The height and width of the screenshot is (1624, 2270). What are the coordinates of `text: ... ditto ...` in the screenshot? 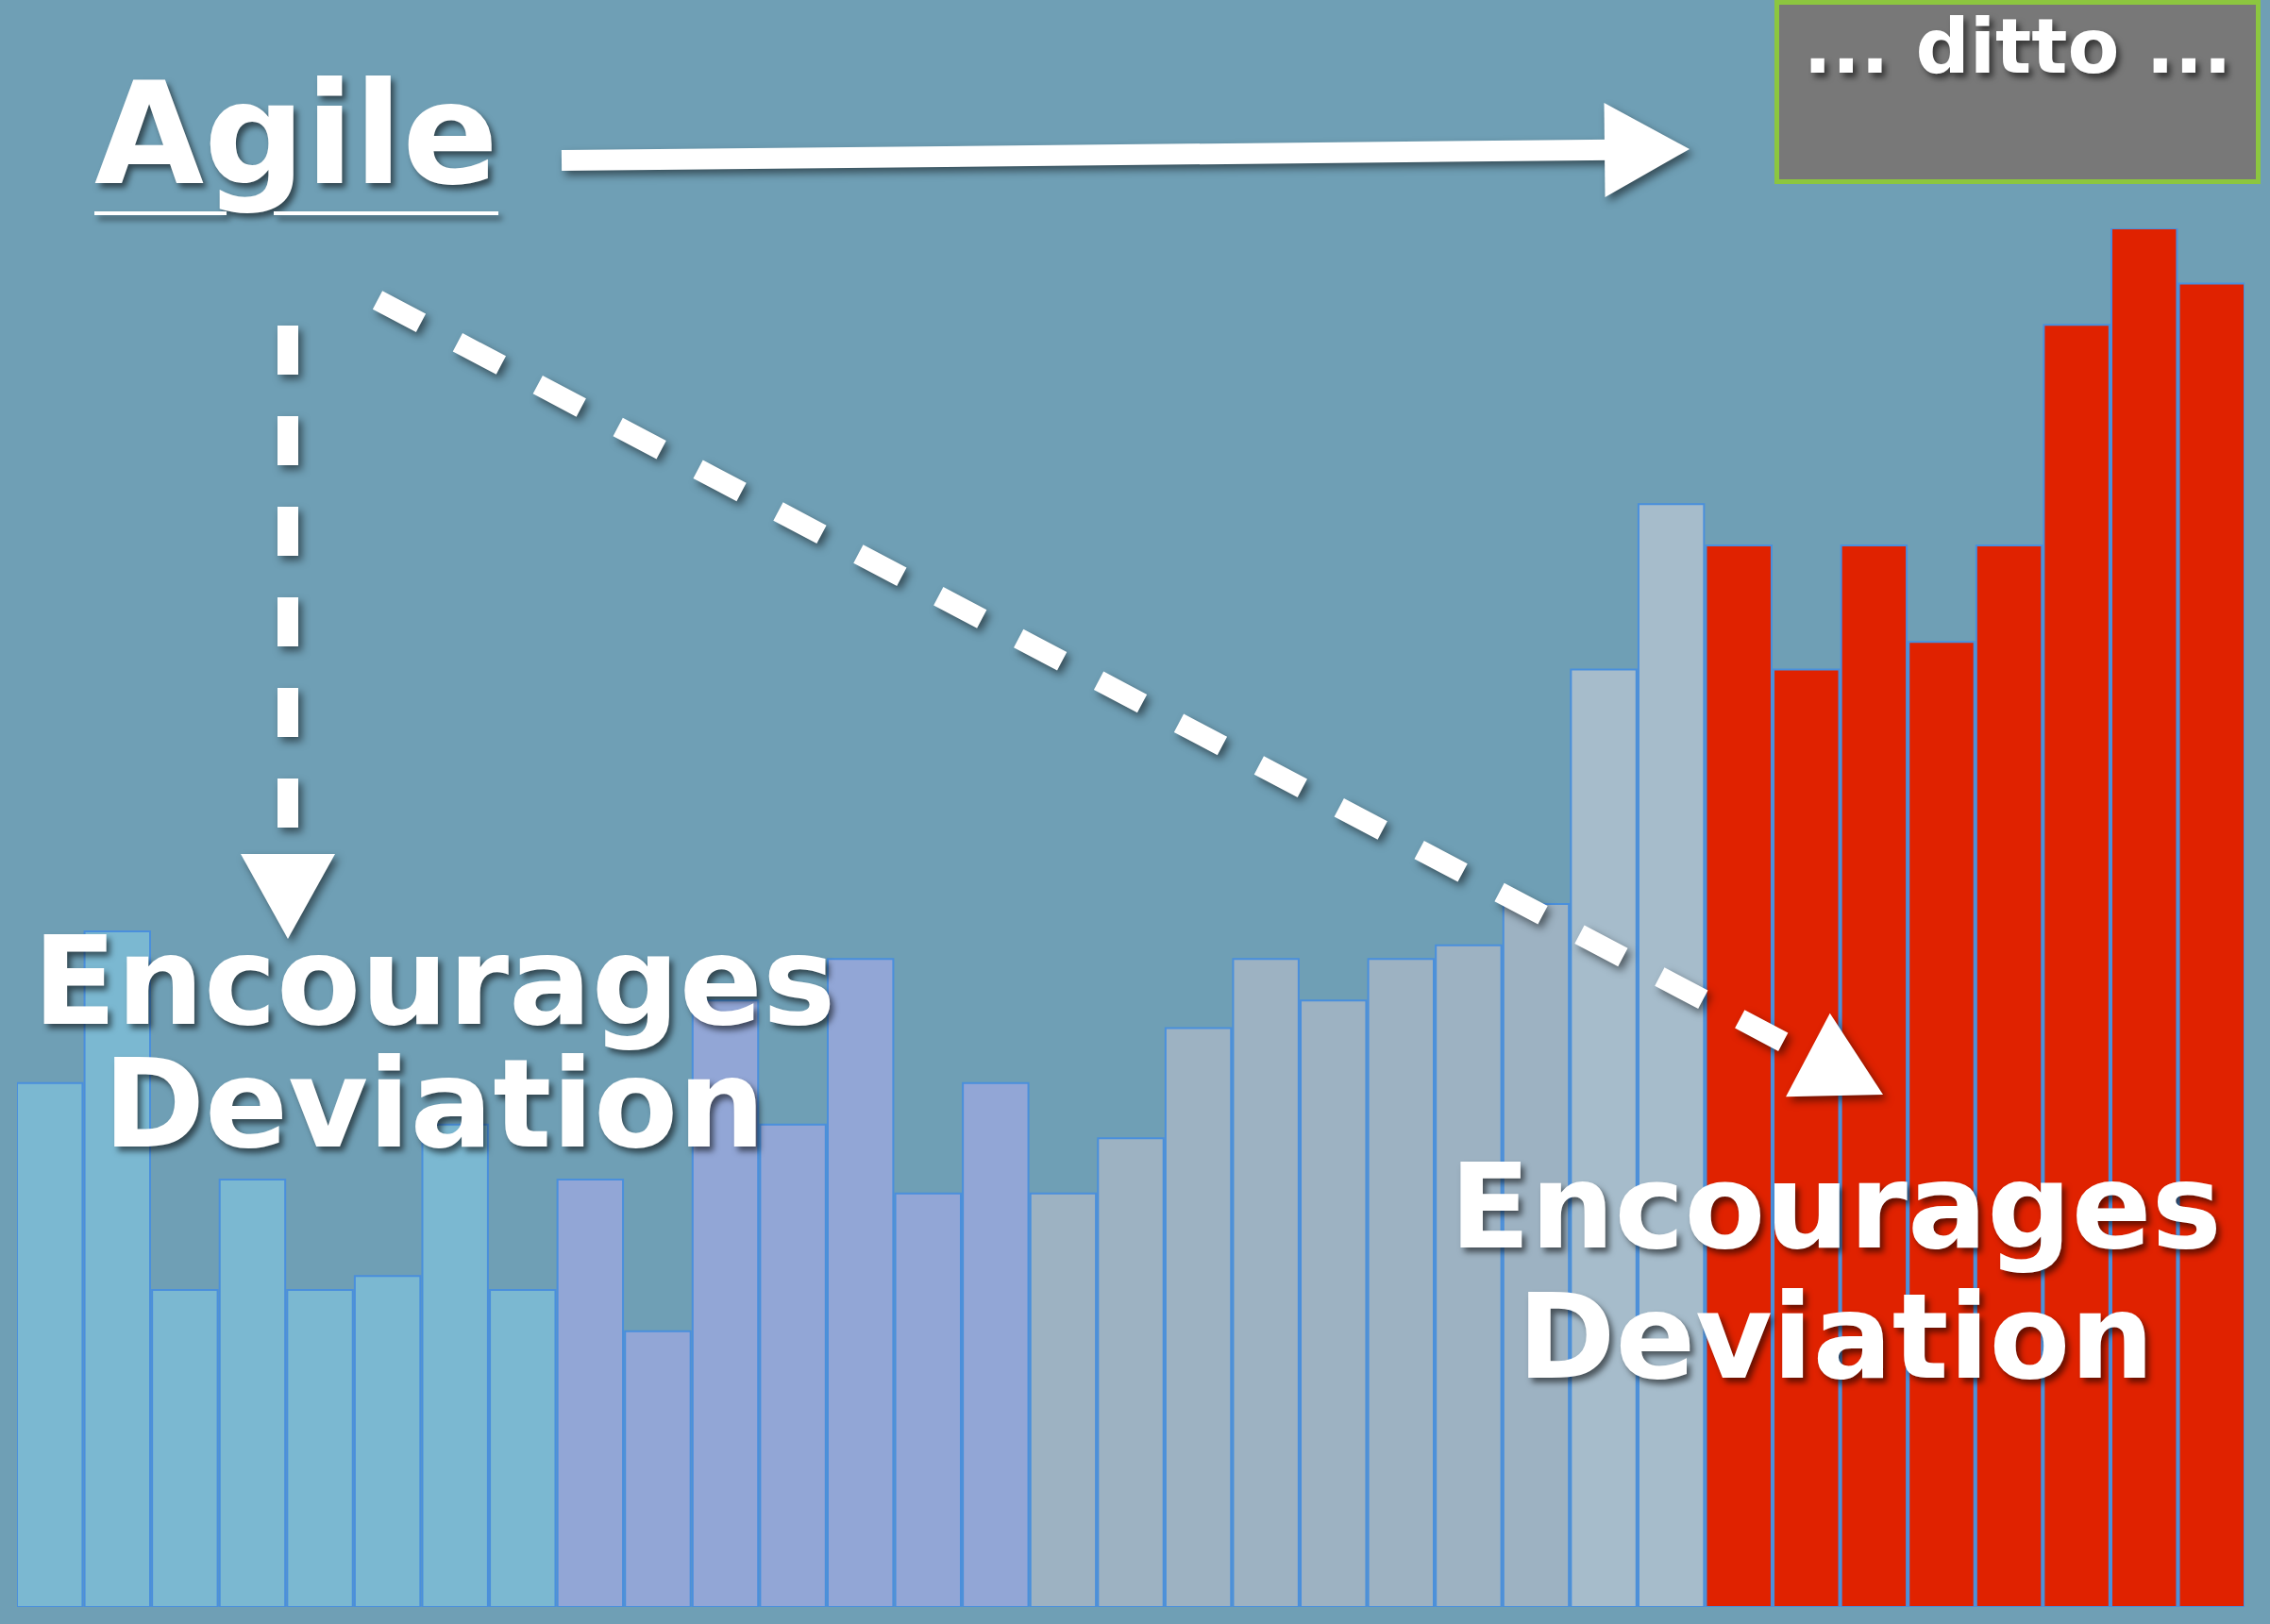 It's located at (2017, 92).